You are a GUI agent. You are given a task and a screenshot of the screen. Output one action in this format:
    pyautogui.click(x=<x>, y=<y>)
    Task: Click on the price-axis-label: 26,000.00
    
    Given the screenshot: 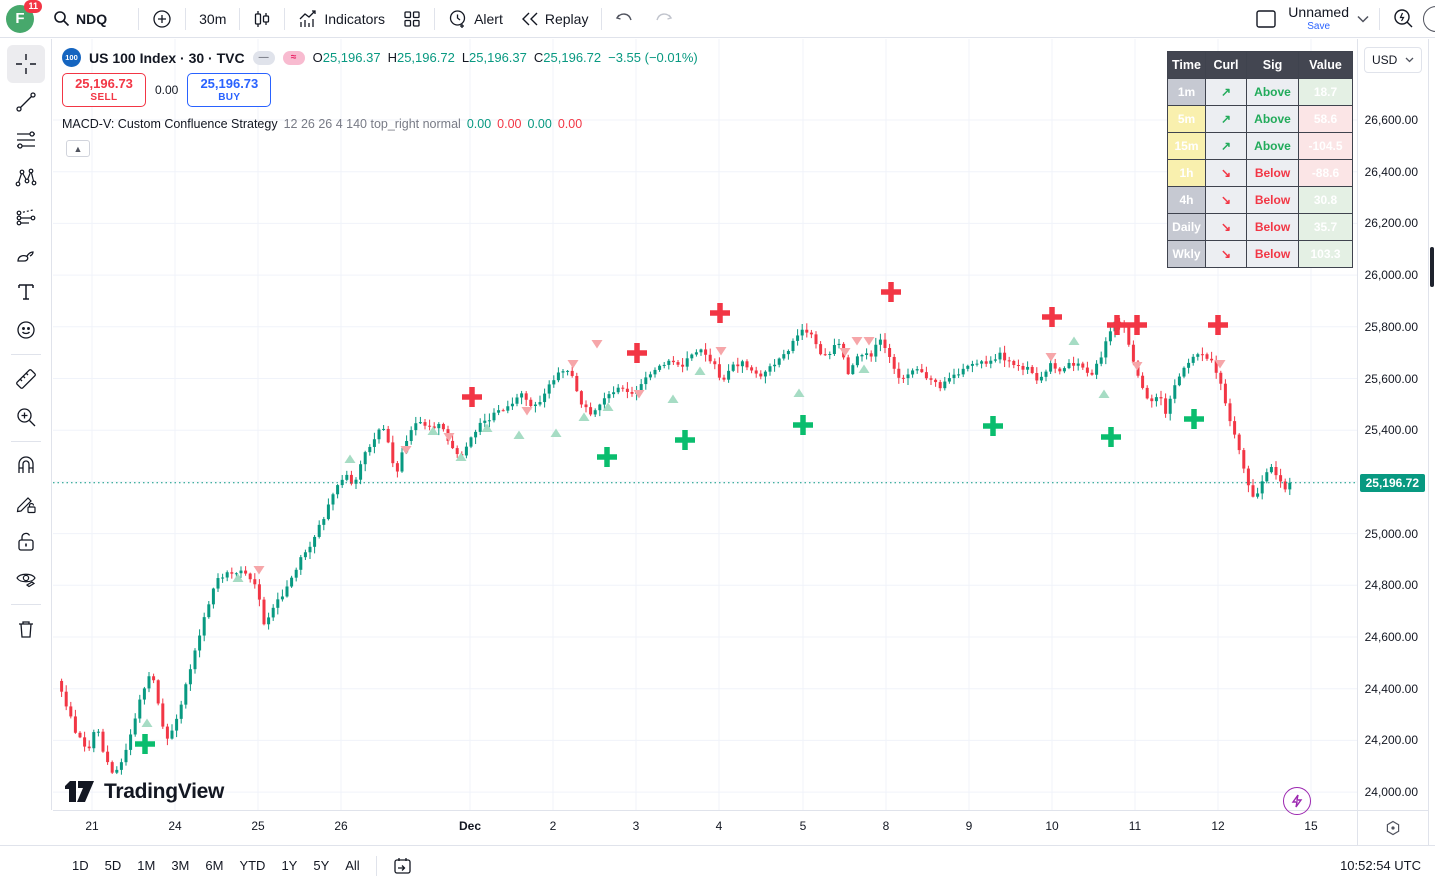 What is the action you would take?
    pyautogui.click(x=1391, y=275)
    